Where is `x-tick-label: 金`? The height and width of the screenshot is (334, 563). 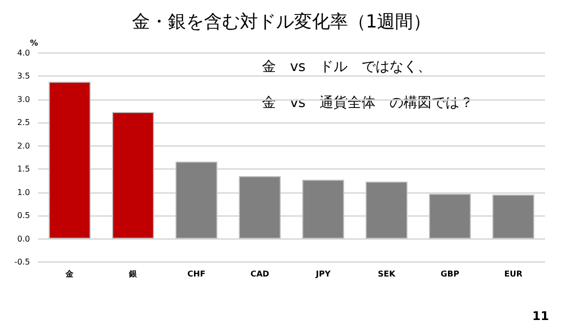
x-tick-label: 金 is located at coordinates (69, 274).